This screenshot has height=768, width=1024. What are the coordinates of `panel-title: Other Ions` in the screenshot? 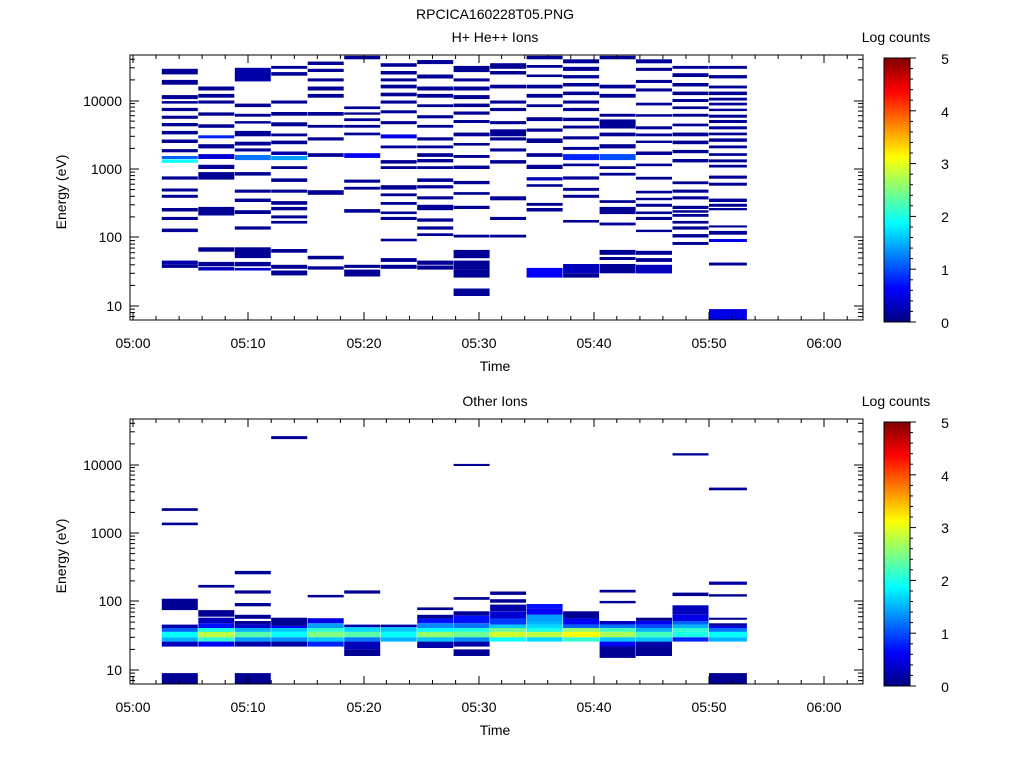 It's located at (494, 401).